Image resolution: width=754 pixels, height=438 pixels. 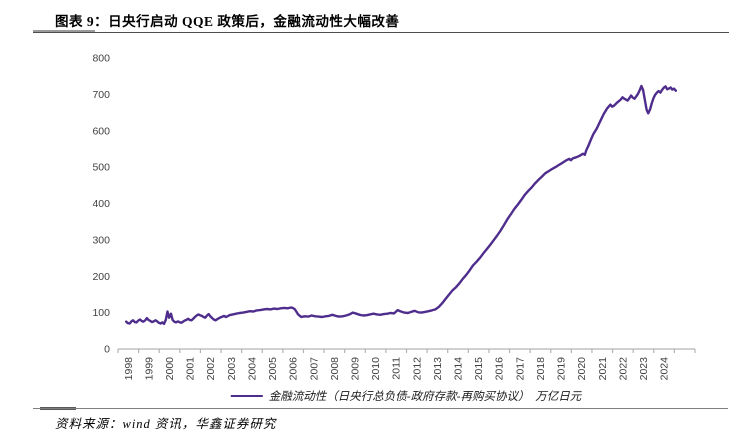 I want to click on x-tick-label: 2010, so click(x=376, y=369).